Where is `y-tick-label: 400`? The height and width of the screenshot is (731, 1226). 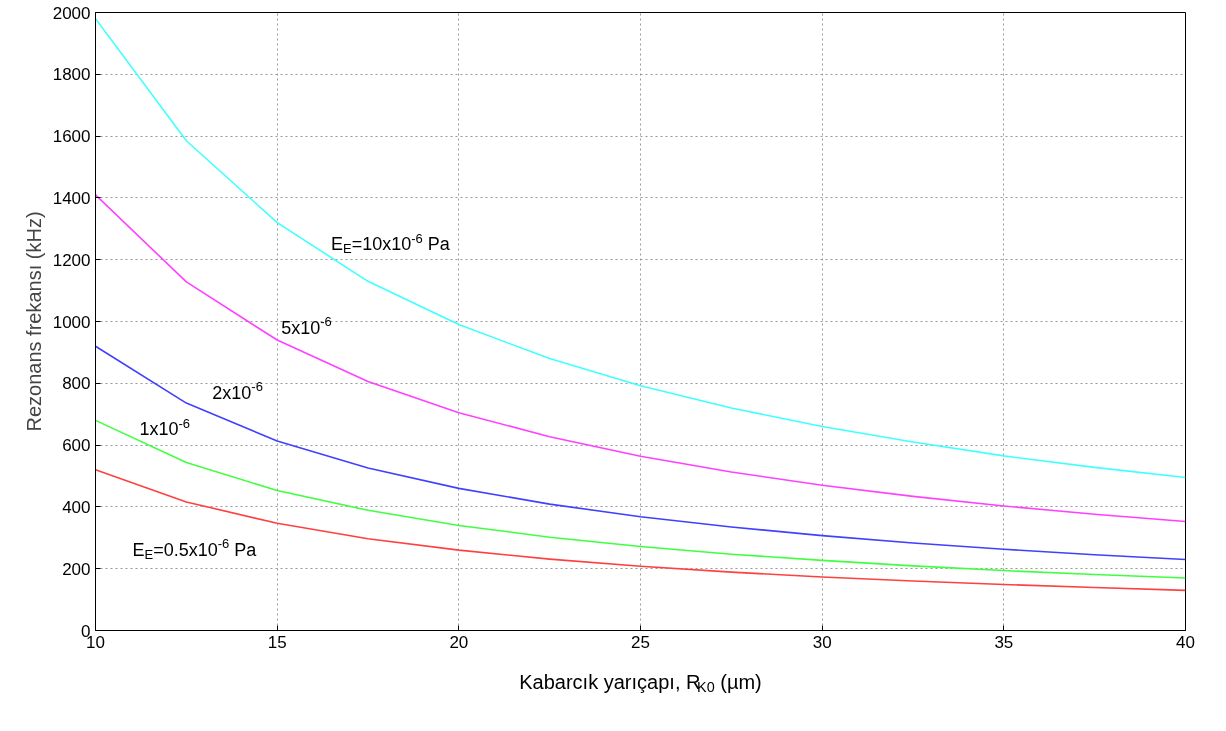
y-tick-label: 400 is located at coordinates (76, 507).